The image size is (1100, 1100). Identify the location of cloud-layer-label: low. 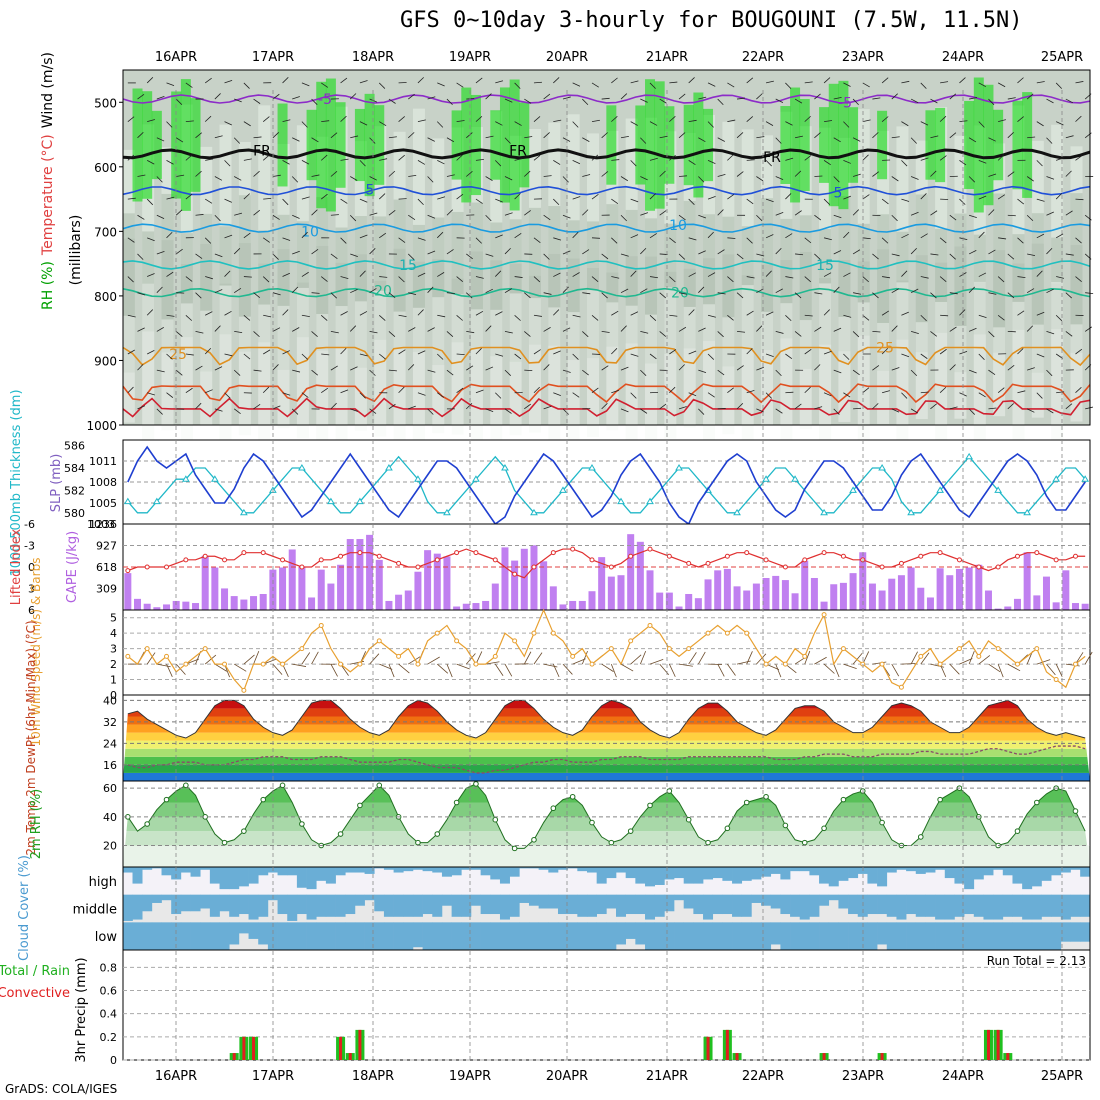
(106, 937).